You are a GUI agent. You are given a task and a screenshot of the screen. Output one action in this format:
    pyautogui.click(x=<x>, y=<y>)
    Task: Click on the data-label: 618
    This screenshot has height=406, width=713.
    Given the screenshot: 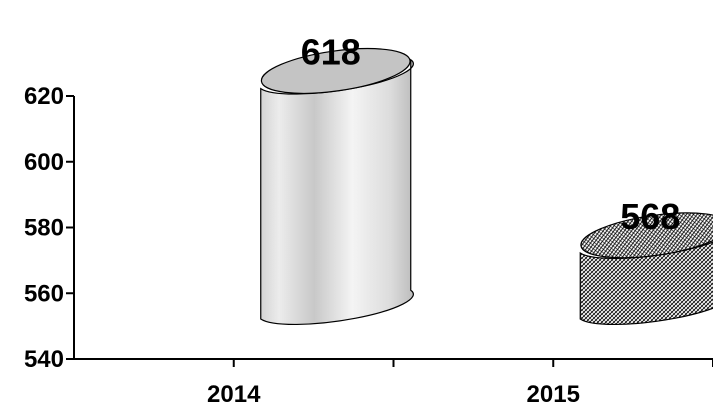 What is the action you would take?
    pyautogui.click(x=331, y=52)
    